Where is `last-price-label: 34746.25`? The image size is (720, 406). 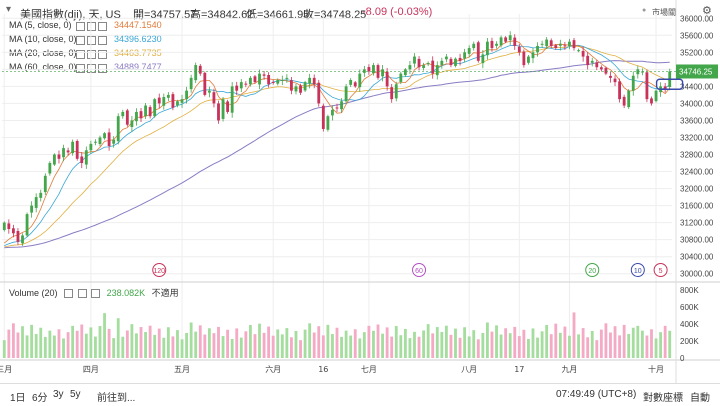 last-price-label: 34746.25 is located at coordinates (696, 71).